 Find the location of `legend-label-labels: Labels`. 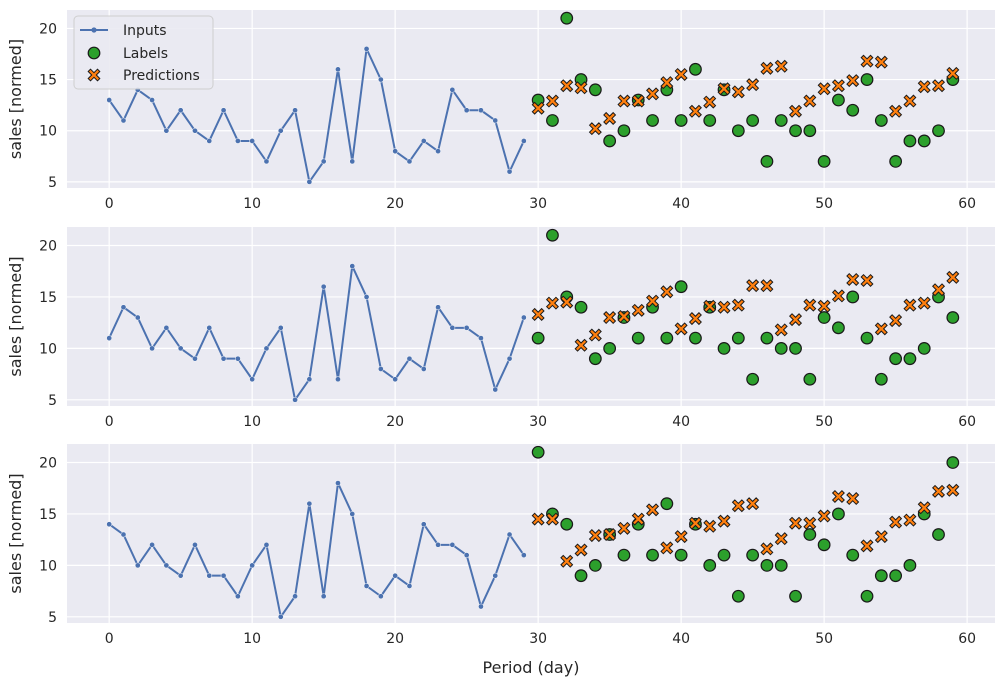

legend-label-labels: Labels is located at coordinates (145, 54).